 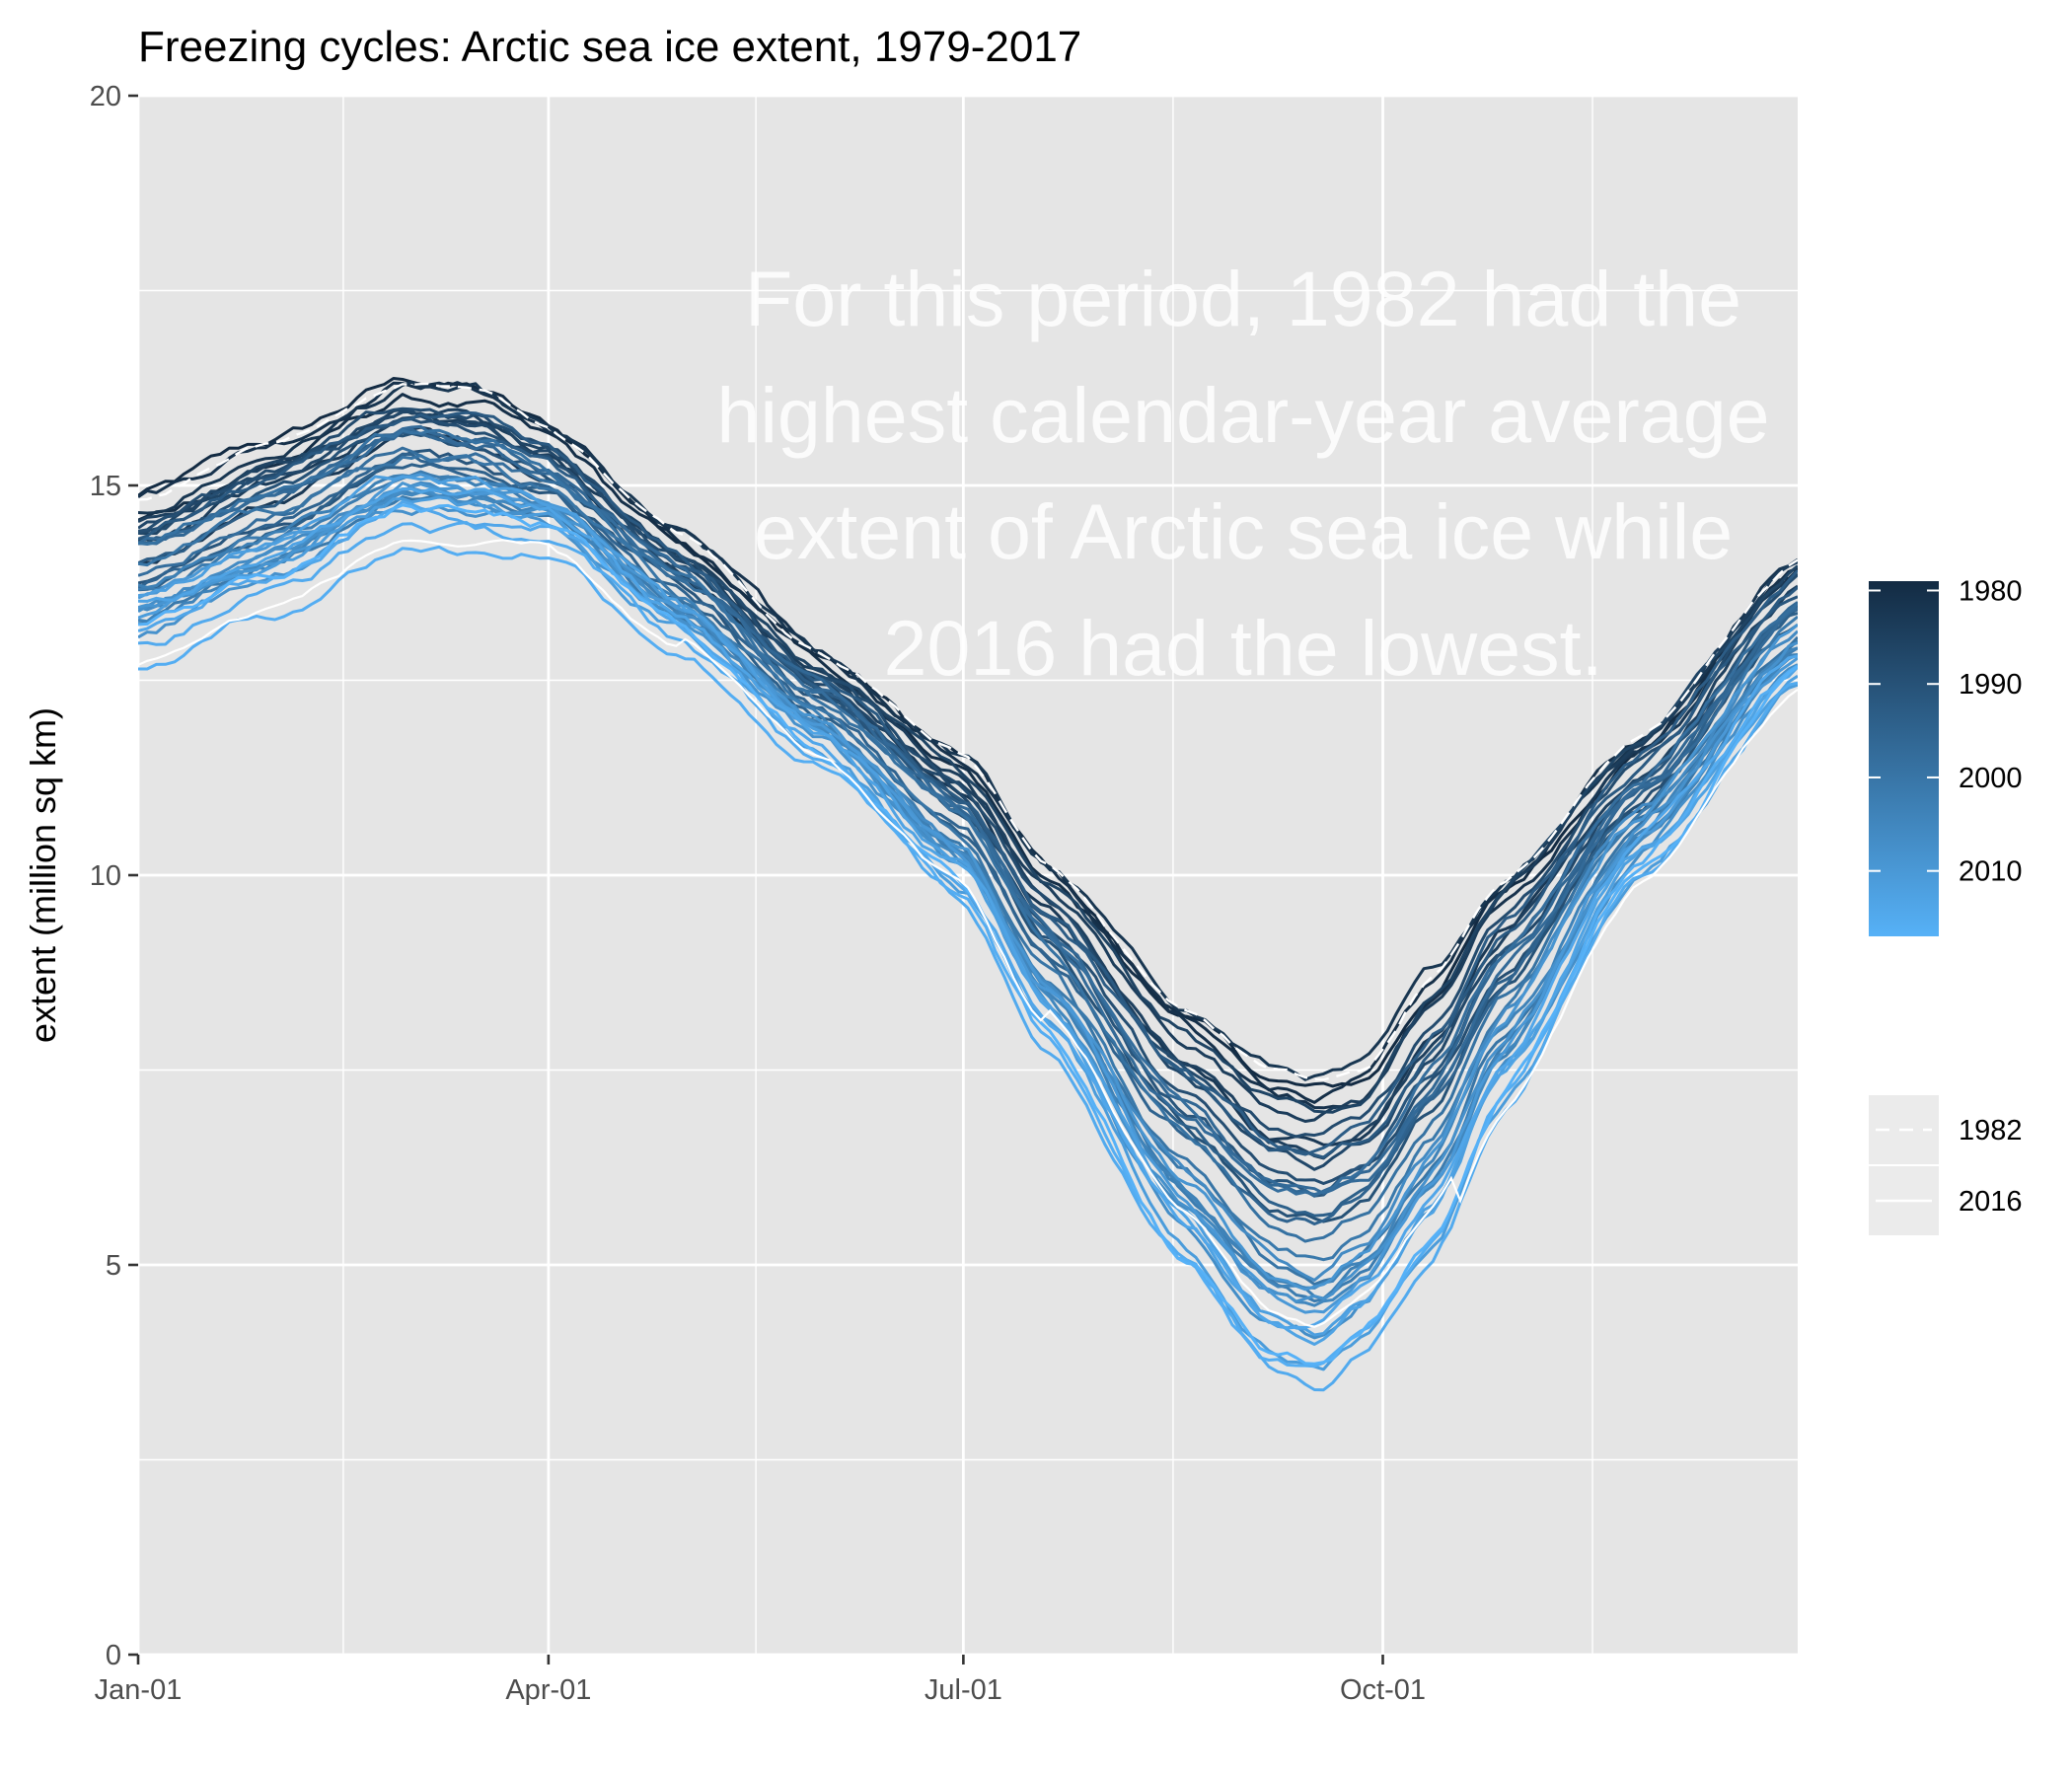 I want to click on x-tick-label: Jan-01, so click(x=139, y=1690).